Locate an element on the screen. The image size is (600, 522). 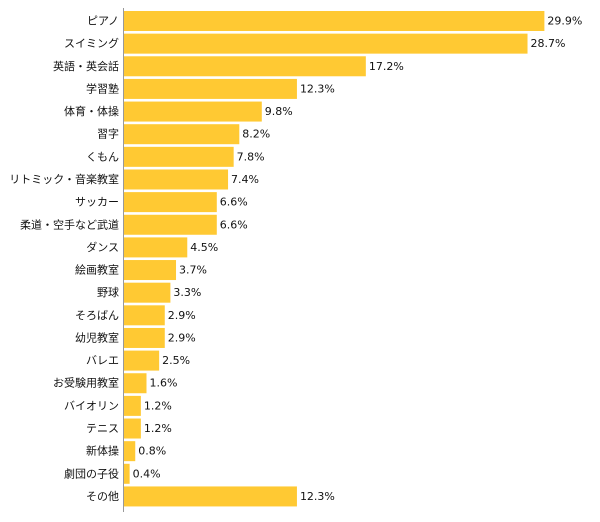
value-label: 3.3% is located at coordinates (187, 292).